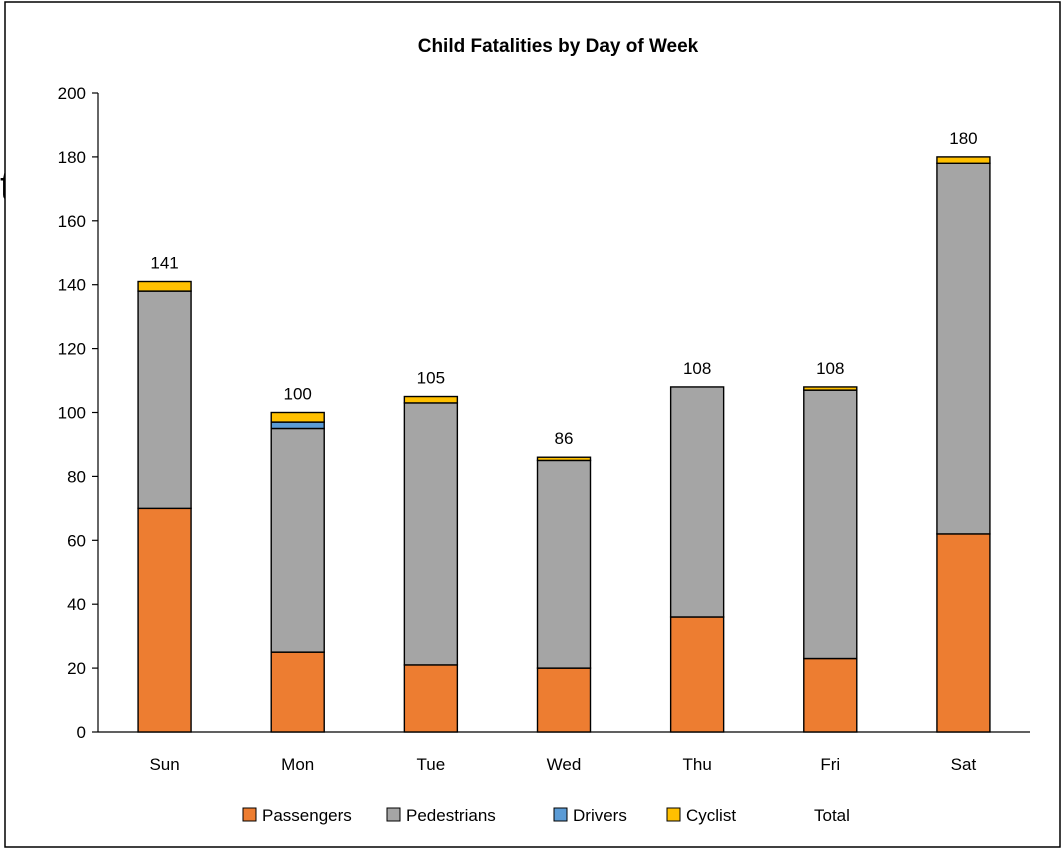  Describe the element at coordinates (164, 286) in the screenshot. I see `bar-segment-cyclist-sun` at that location.